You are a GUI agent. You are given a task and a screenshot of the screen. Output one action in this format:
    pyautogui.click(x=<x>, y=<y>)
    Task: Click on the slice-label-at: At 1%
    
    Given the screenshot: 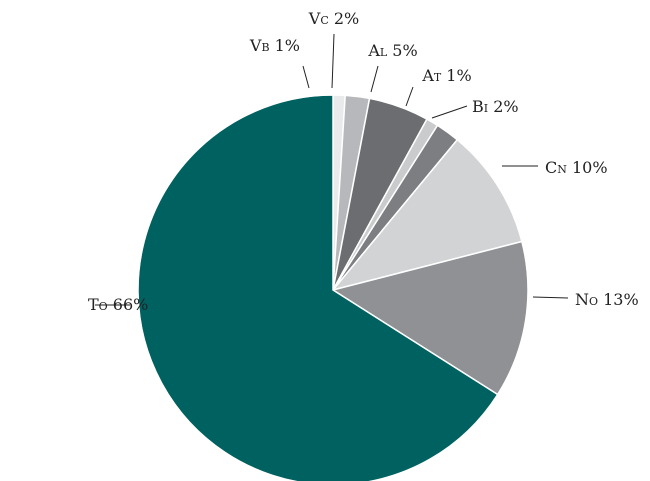 What is the action you would take?
    pyautogui.click(x=446, y=75)
    